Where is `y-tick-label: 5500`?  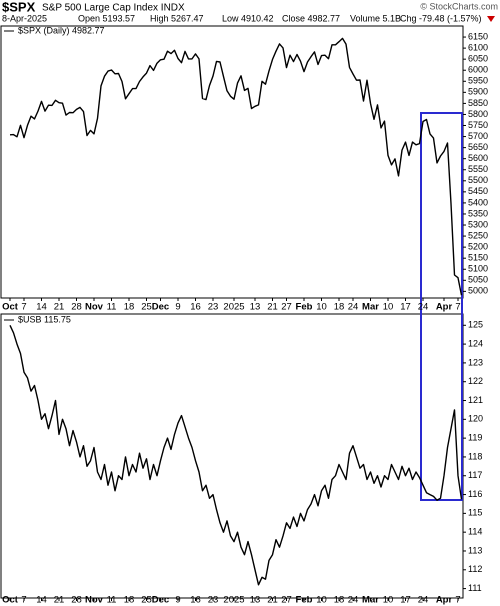 y-tick-label: 5500 is located at coordinates (478, 180).